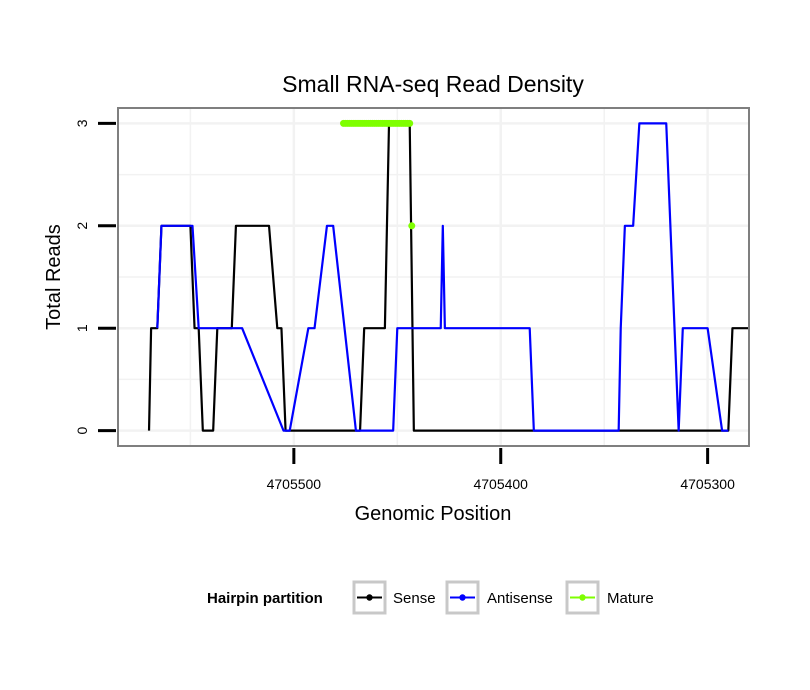 Image resolution: width=810 pixels, height=690 pixels. Describe the element at coordinates (433, 84) in the screenshot. I see `chart-title: Small RNA-seq Read Density` at that location.